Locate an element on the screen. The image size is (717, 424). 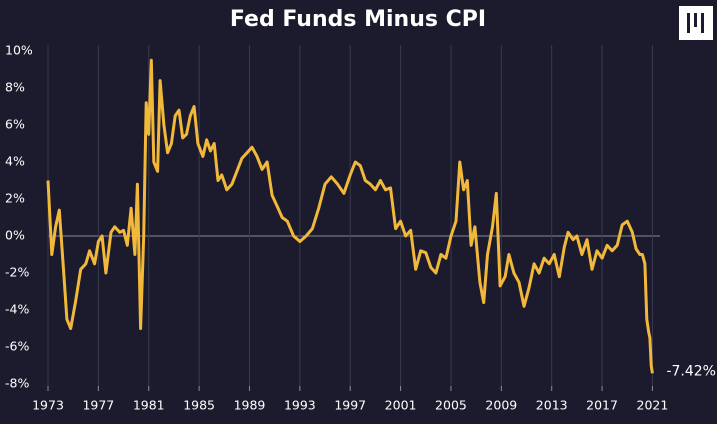
x-tick-label: 2021 is located at coordinates (653, 405).